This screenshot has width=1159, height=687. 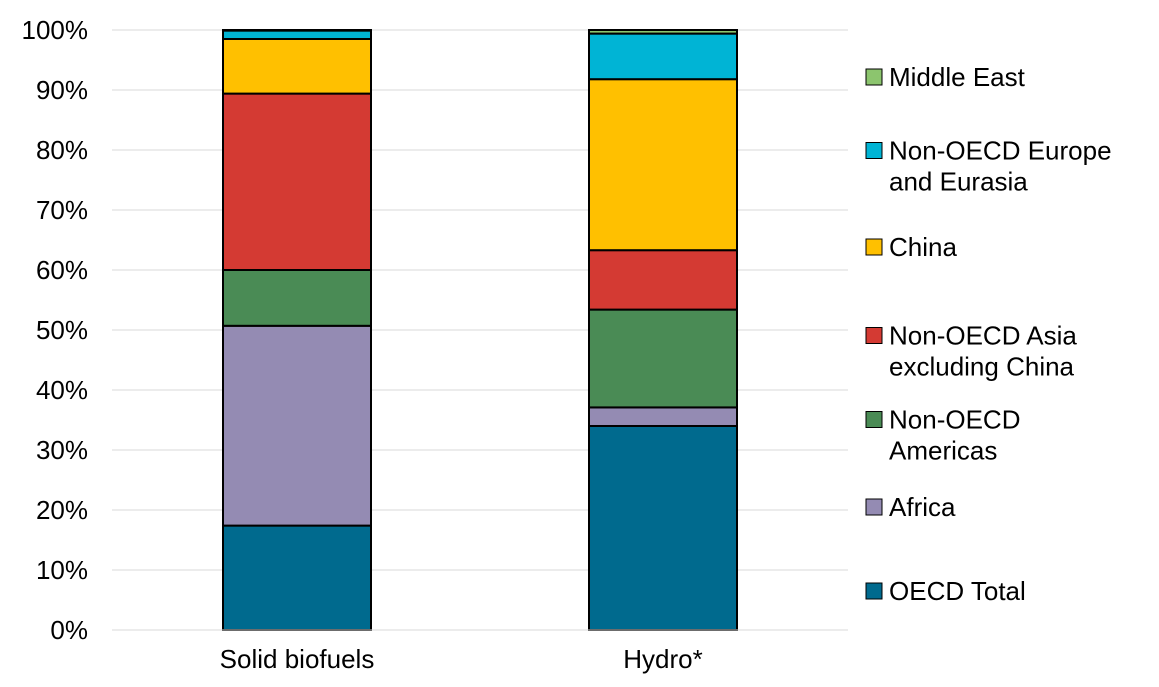 What do you see at coordinates (297, 659) in the screenshot?
I see `x-tick-label: Solid biofuels` at bounding box center [297, 659].